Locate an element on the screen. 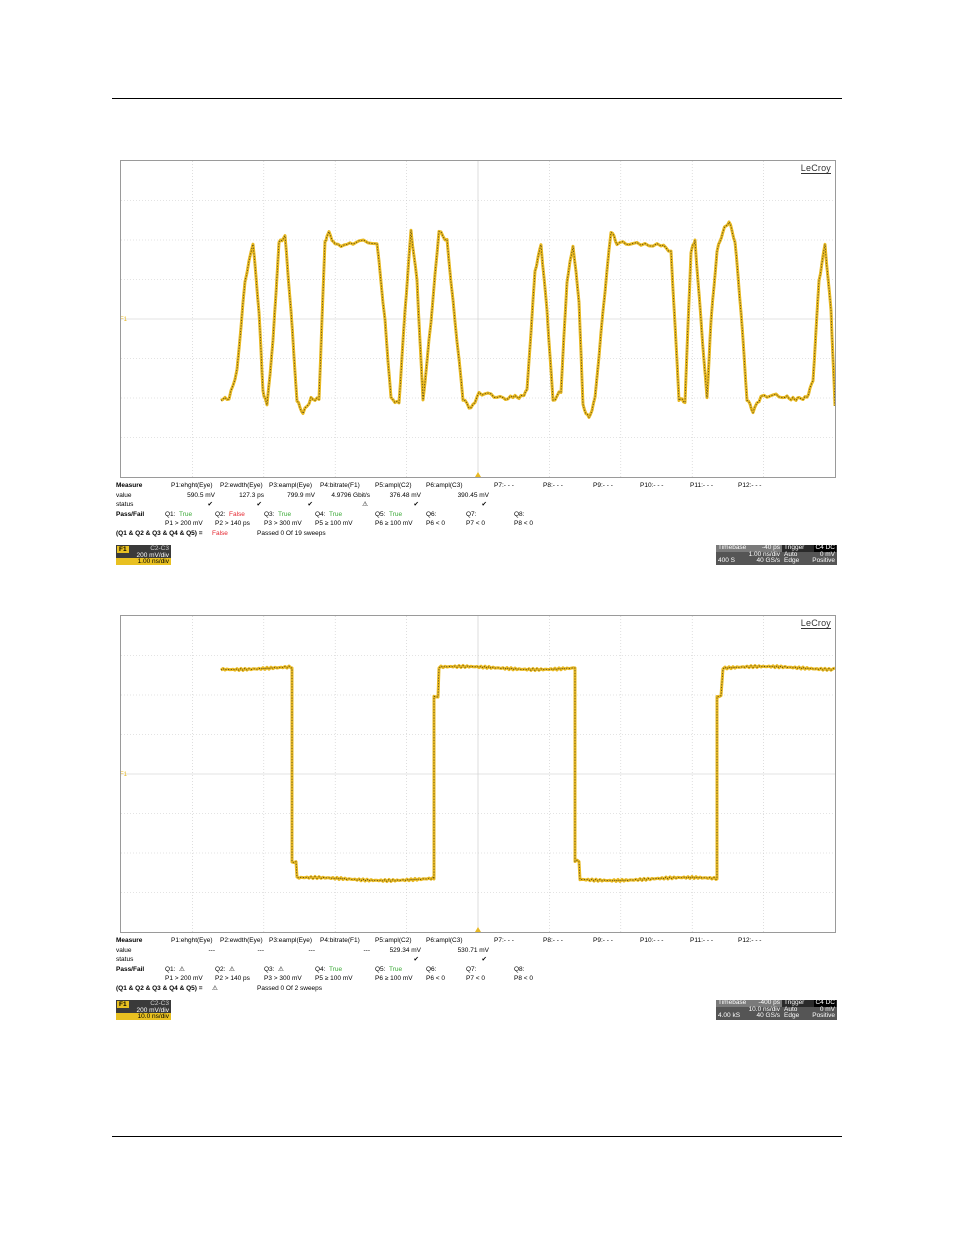 The width and height of the screenshot is (954, 1235). measure-value-6: 530.71 mV is located at coordinates (473, 950).